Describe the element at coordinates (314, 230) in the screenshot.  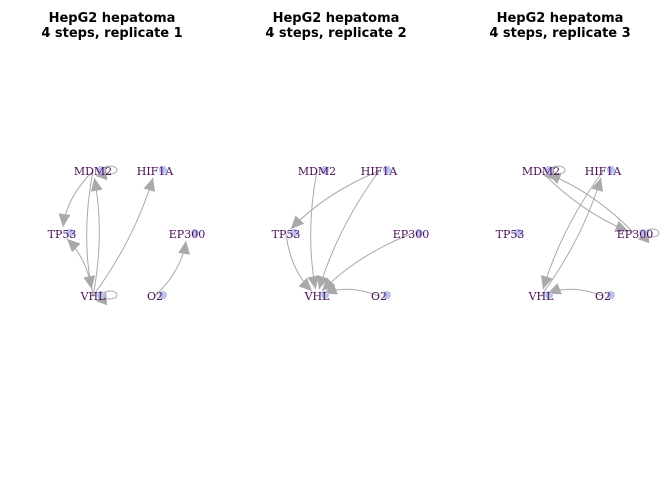
I see `edge-mdm2-to-vhl` at that location.